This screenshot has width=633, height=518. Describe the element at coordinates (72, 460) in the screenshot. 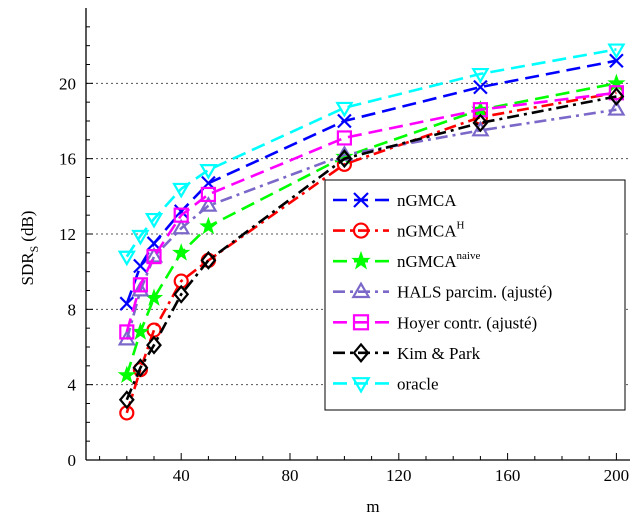

I see `y-tick-label: 0` at that location.